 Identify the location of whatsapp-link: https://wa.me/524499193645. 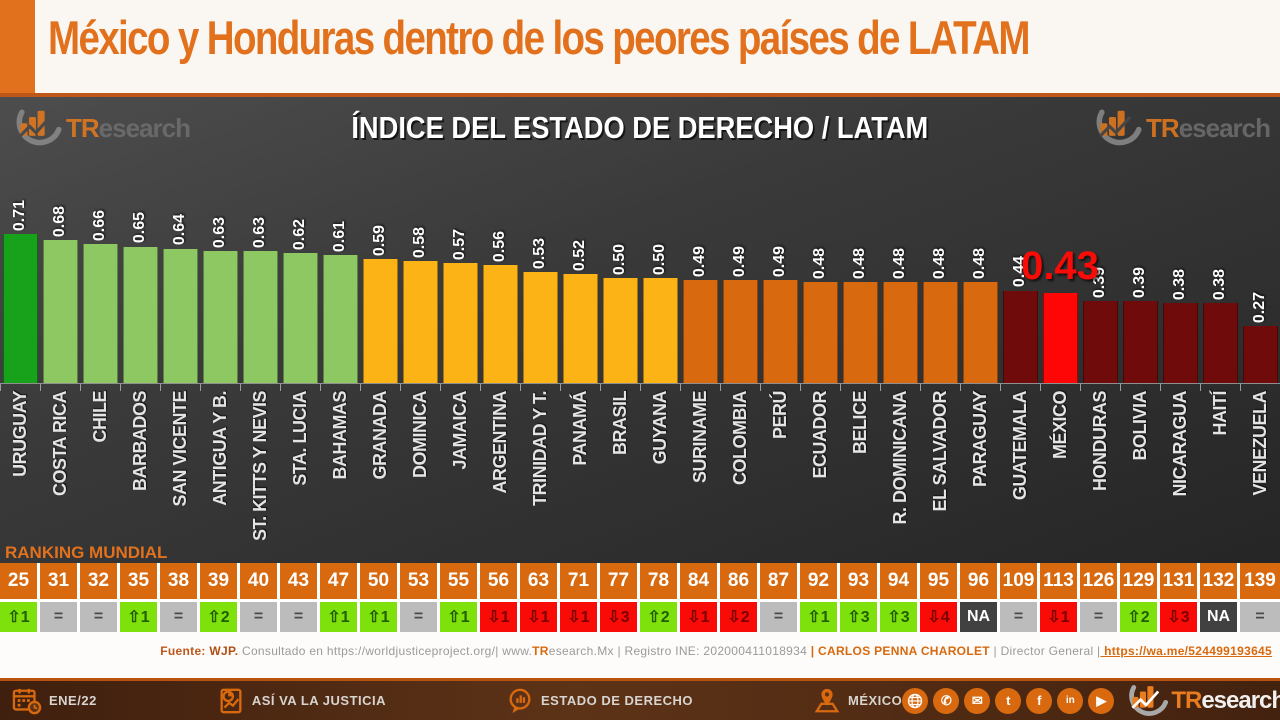
(1186, 651).